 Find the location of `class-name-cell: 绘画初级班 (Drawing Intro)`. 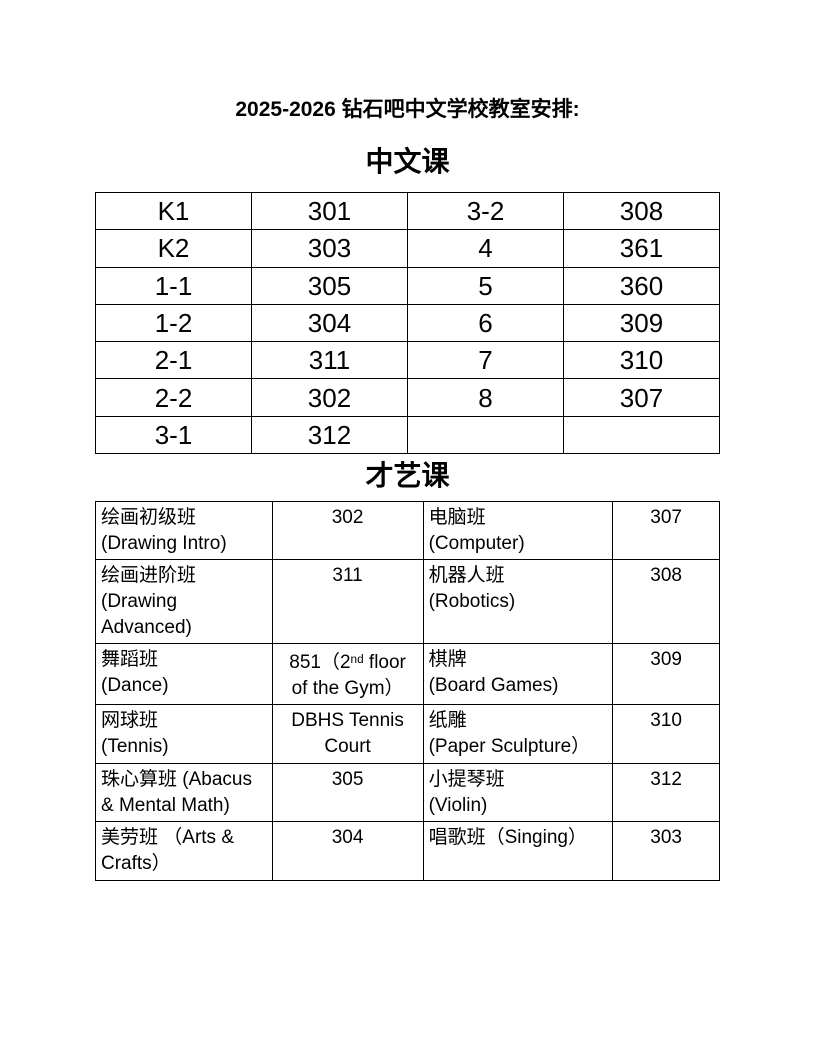

class-name-cell: 绘画初级班 (Drawing Intro) is located at coordinates (184, 531).